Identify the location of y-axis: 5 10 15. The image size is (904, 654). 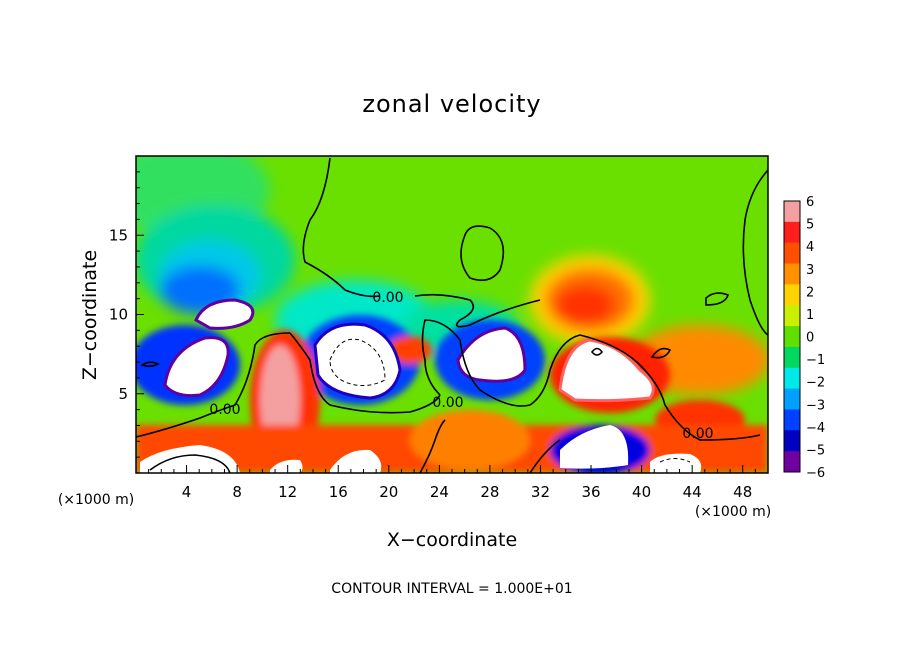
(126, 314).